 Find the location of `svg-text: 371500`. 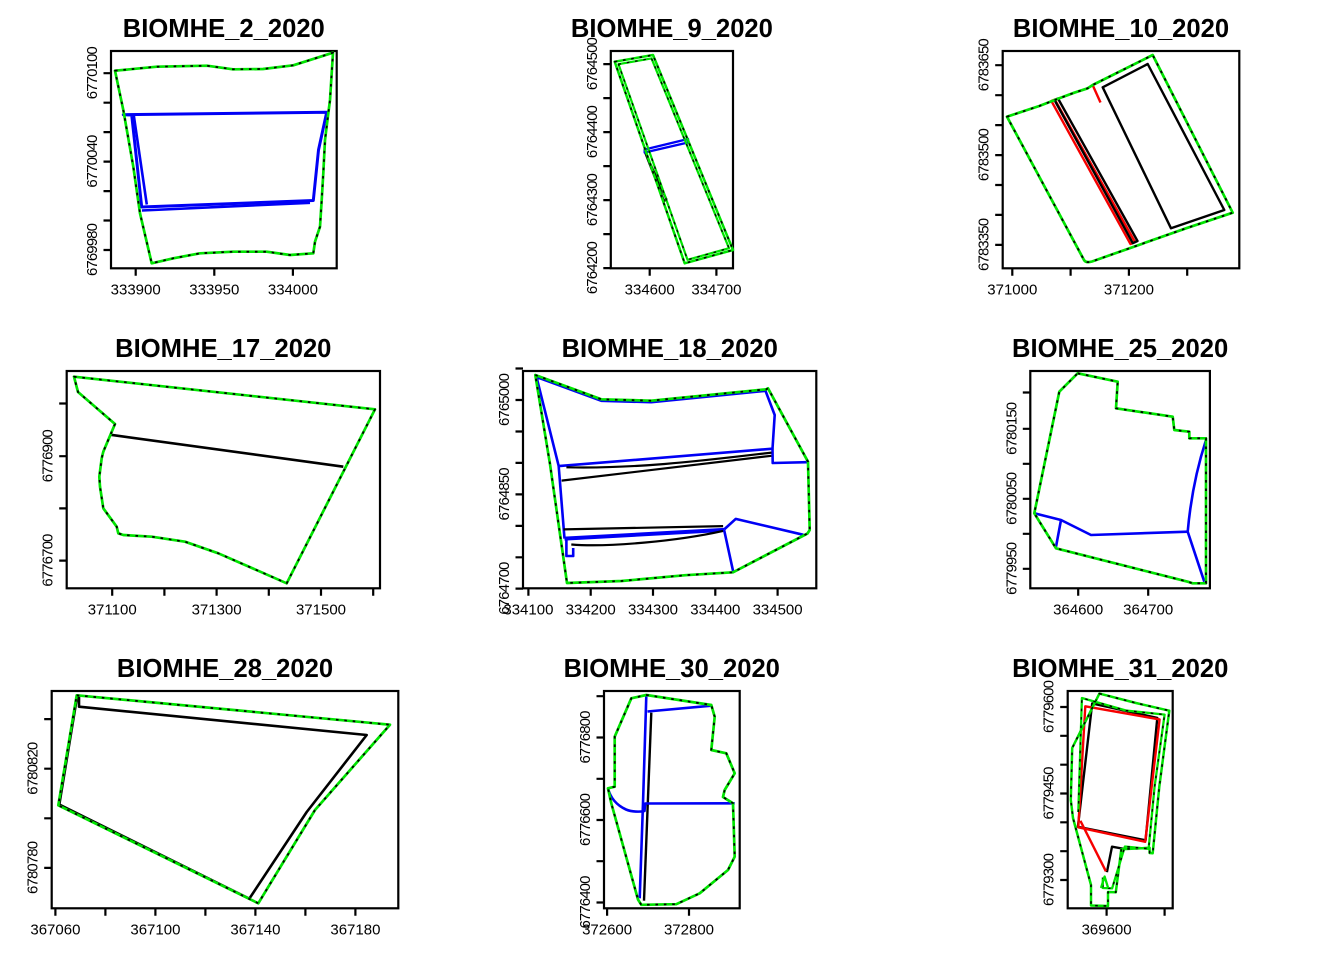

svg-text: 371500 is located at coordinates (321, 610).